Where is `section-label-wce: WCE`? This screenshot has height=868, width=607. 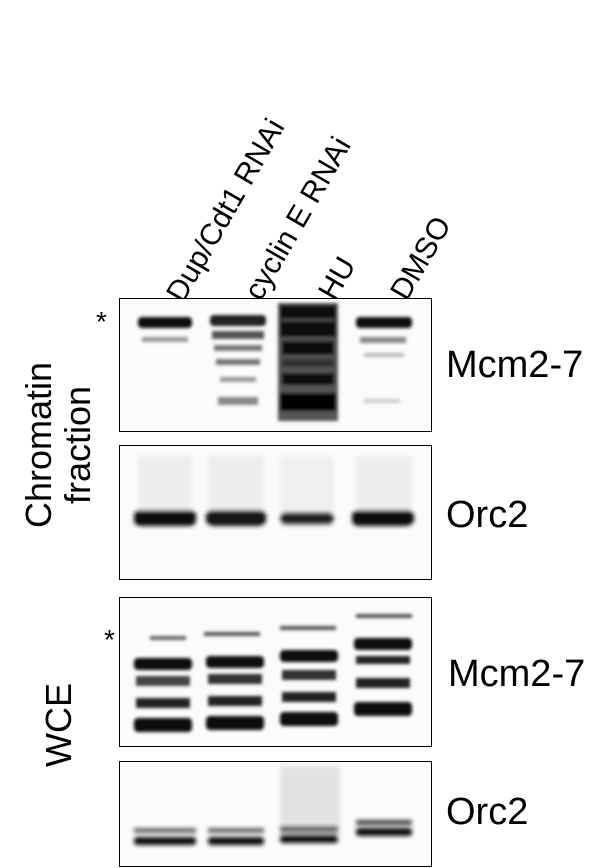 section-label-wce: WCE is located at coordinates (58, 725).